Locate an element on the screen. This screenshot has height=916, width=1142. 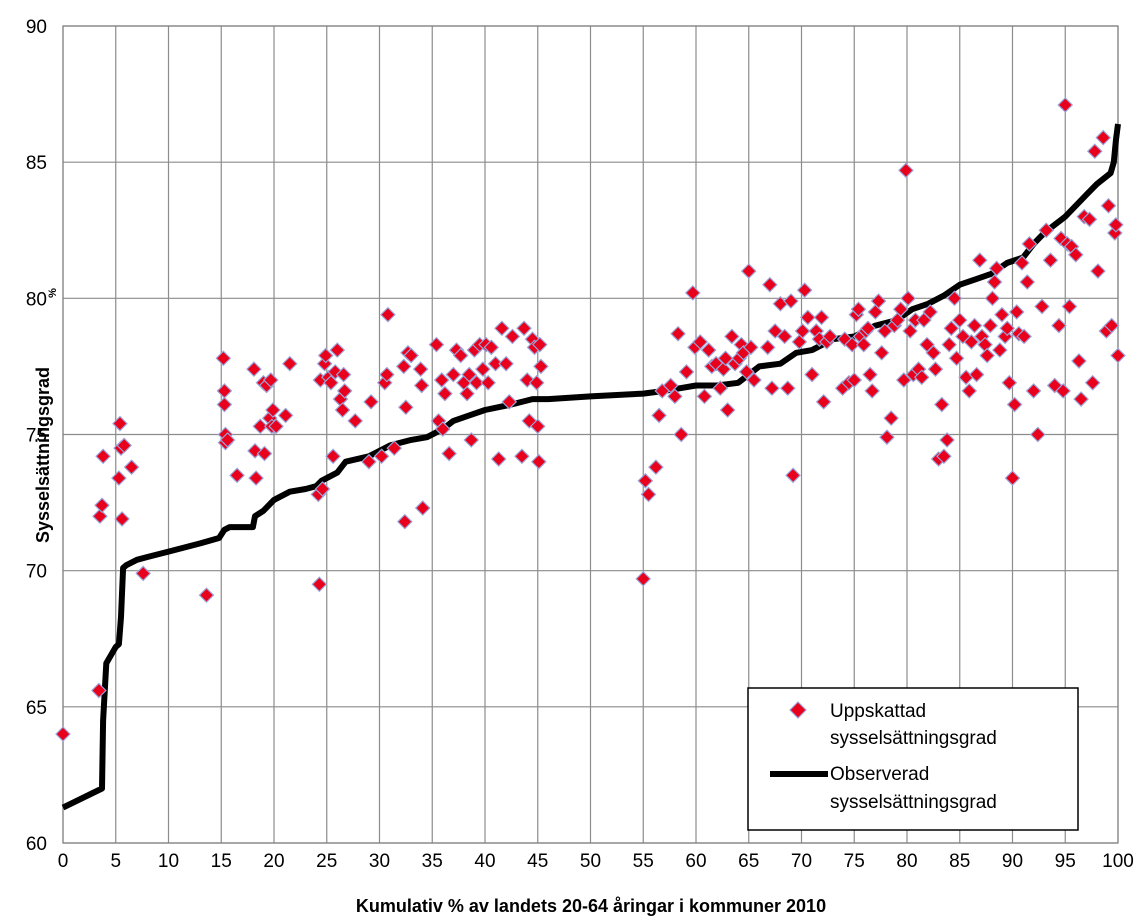
x-tick-label-8: 40 is located at coordinates (484, 861).